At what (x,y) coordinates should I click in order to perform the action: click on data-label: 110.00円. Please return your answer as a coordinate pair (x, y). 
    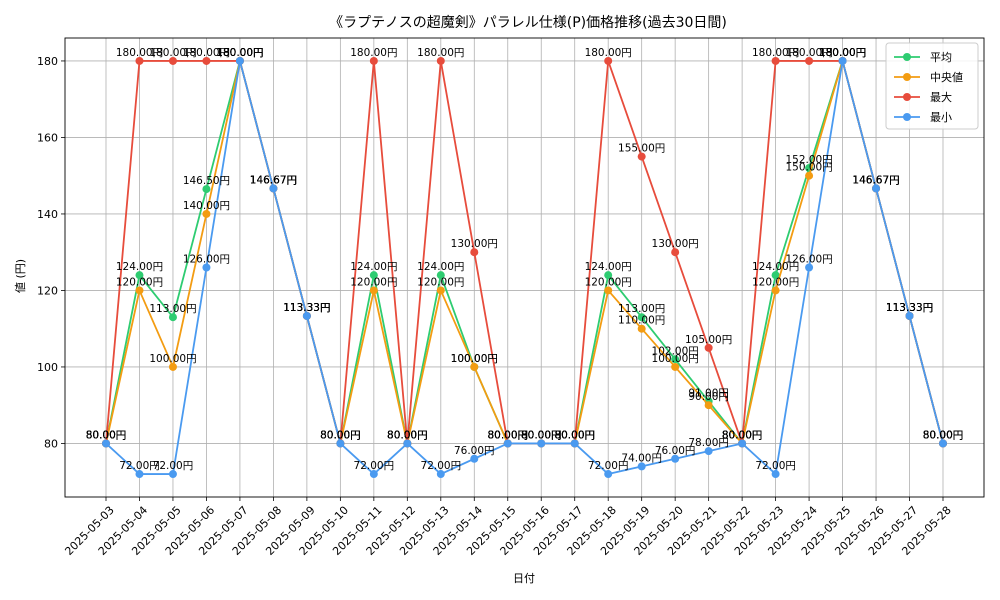
    Looking at the image, I should click on (641, 321).